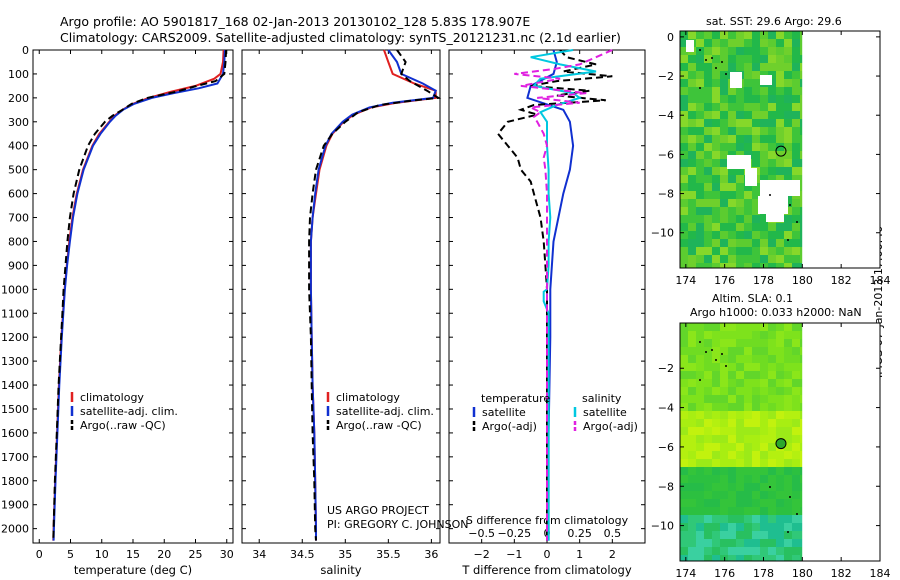  What do you see at coordinates (302, 554) in the screenshot?
I see `x-tick-label: 34.5` at bounding box center [302, 554].